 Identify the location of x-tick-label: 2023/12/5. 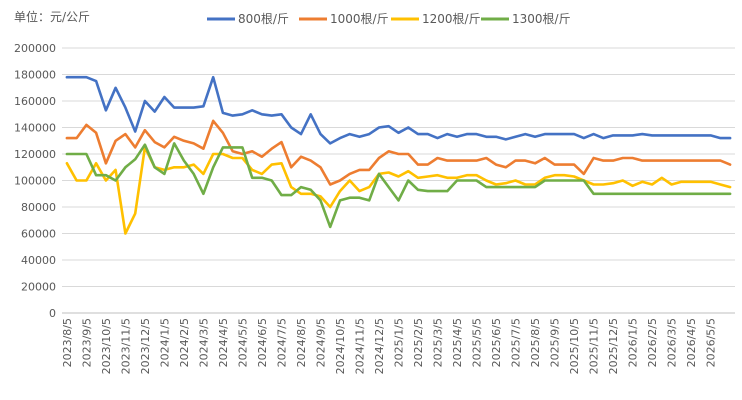
(145, 346).